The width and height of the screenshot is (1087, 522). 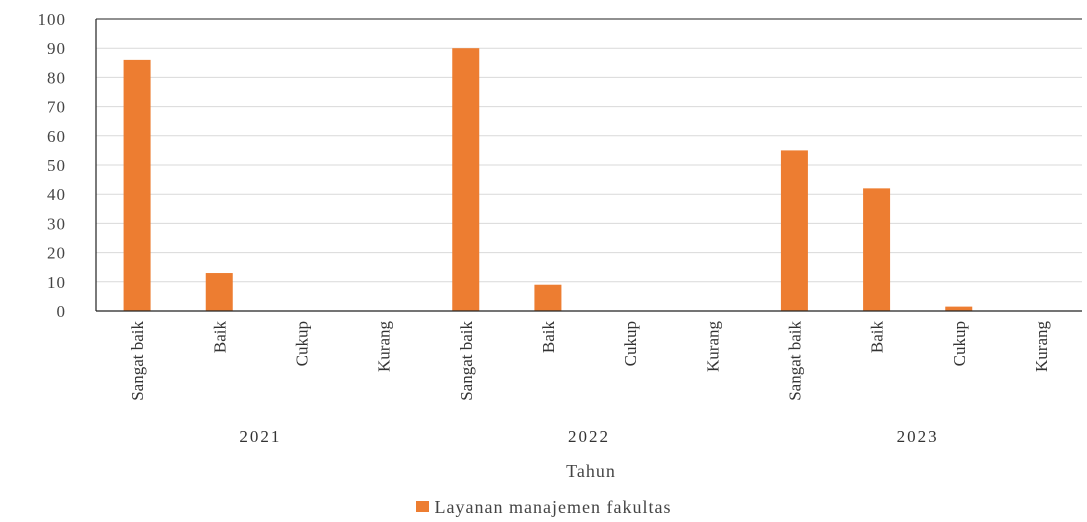 I want to click on y-tick-label: 20, so click(x=56, y=253).